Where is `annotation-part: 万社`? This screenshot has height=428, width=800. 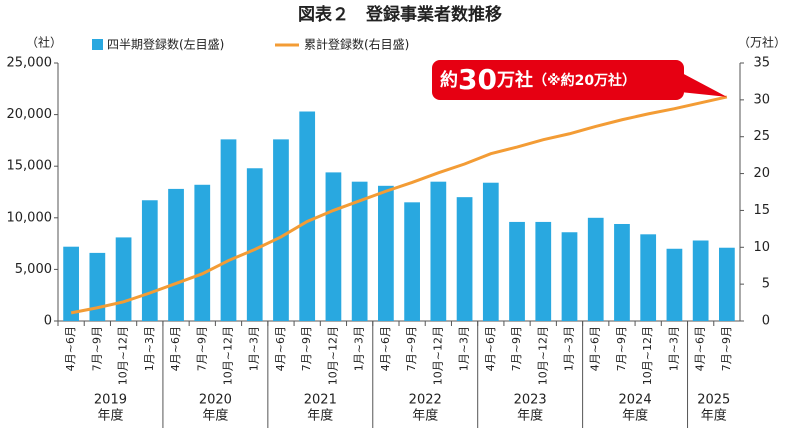 annotation-part: 万社 is located at coordinates (514, 80).